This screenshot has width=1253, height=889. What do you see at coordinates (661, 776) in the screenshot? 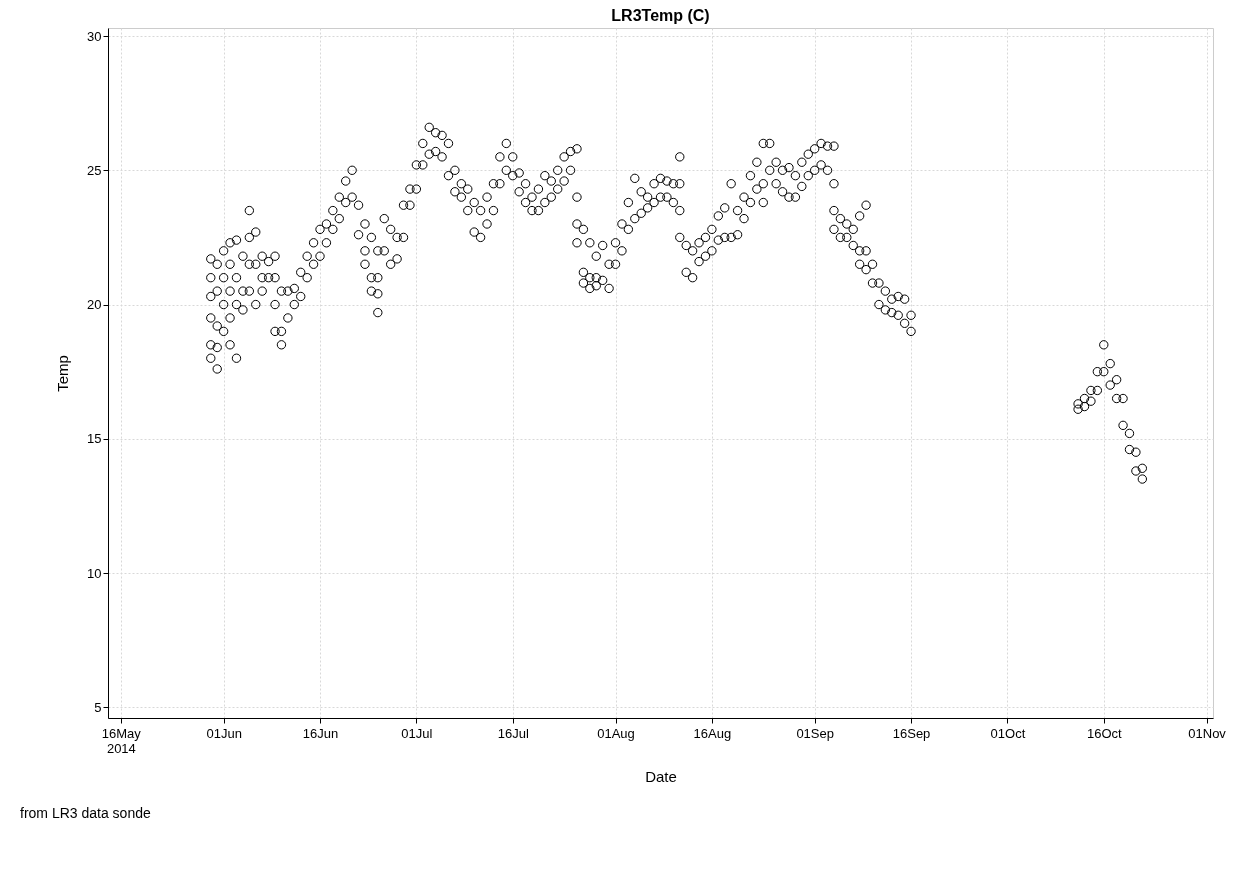
I see `x-axis-title: Date` at bounding box center [661, 776].